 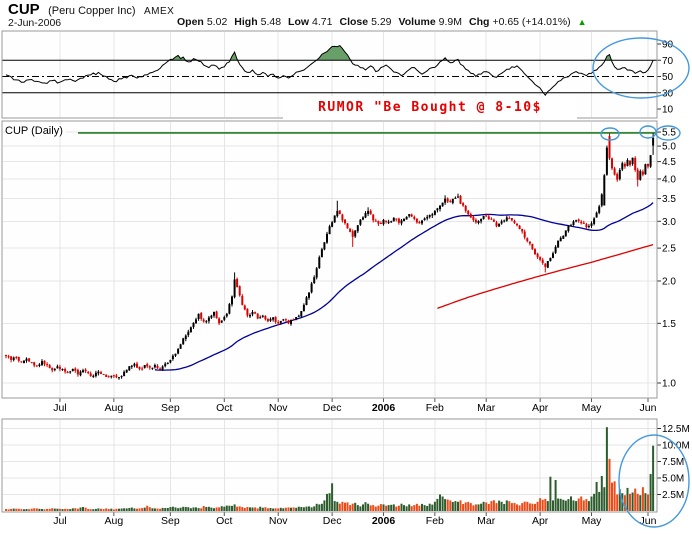 I want to click on price-pane-title: CUP (Daily), so click(x=35, y=131).